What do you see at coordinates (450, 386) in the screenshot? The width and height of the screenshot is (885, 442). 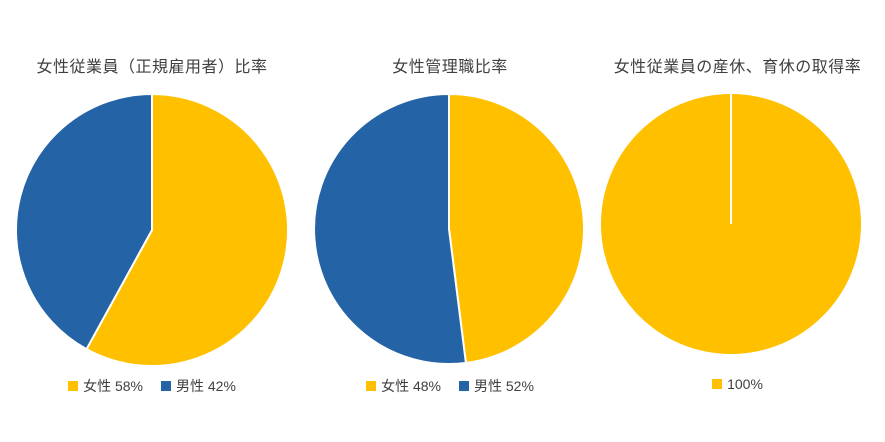 I see `chart-legend: 女性 48% 男性 52%` at bounding box center [450, 386].